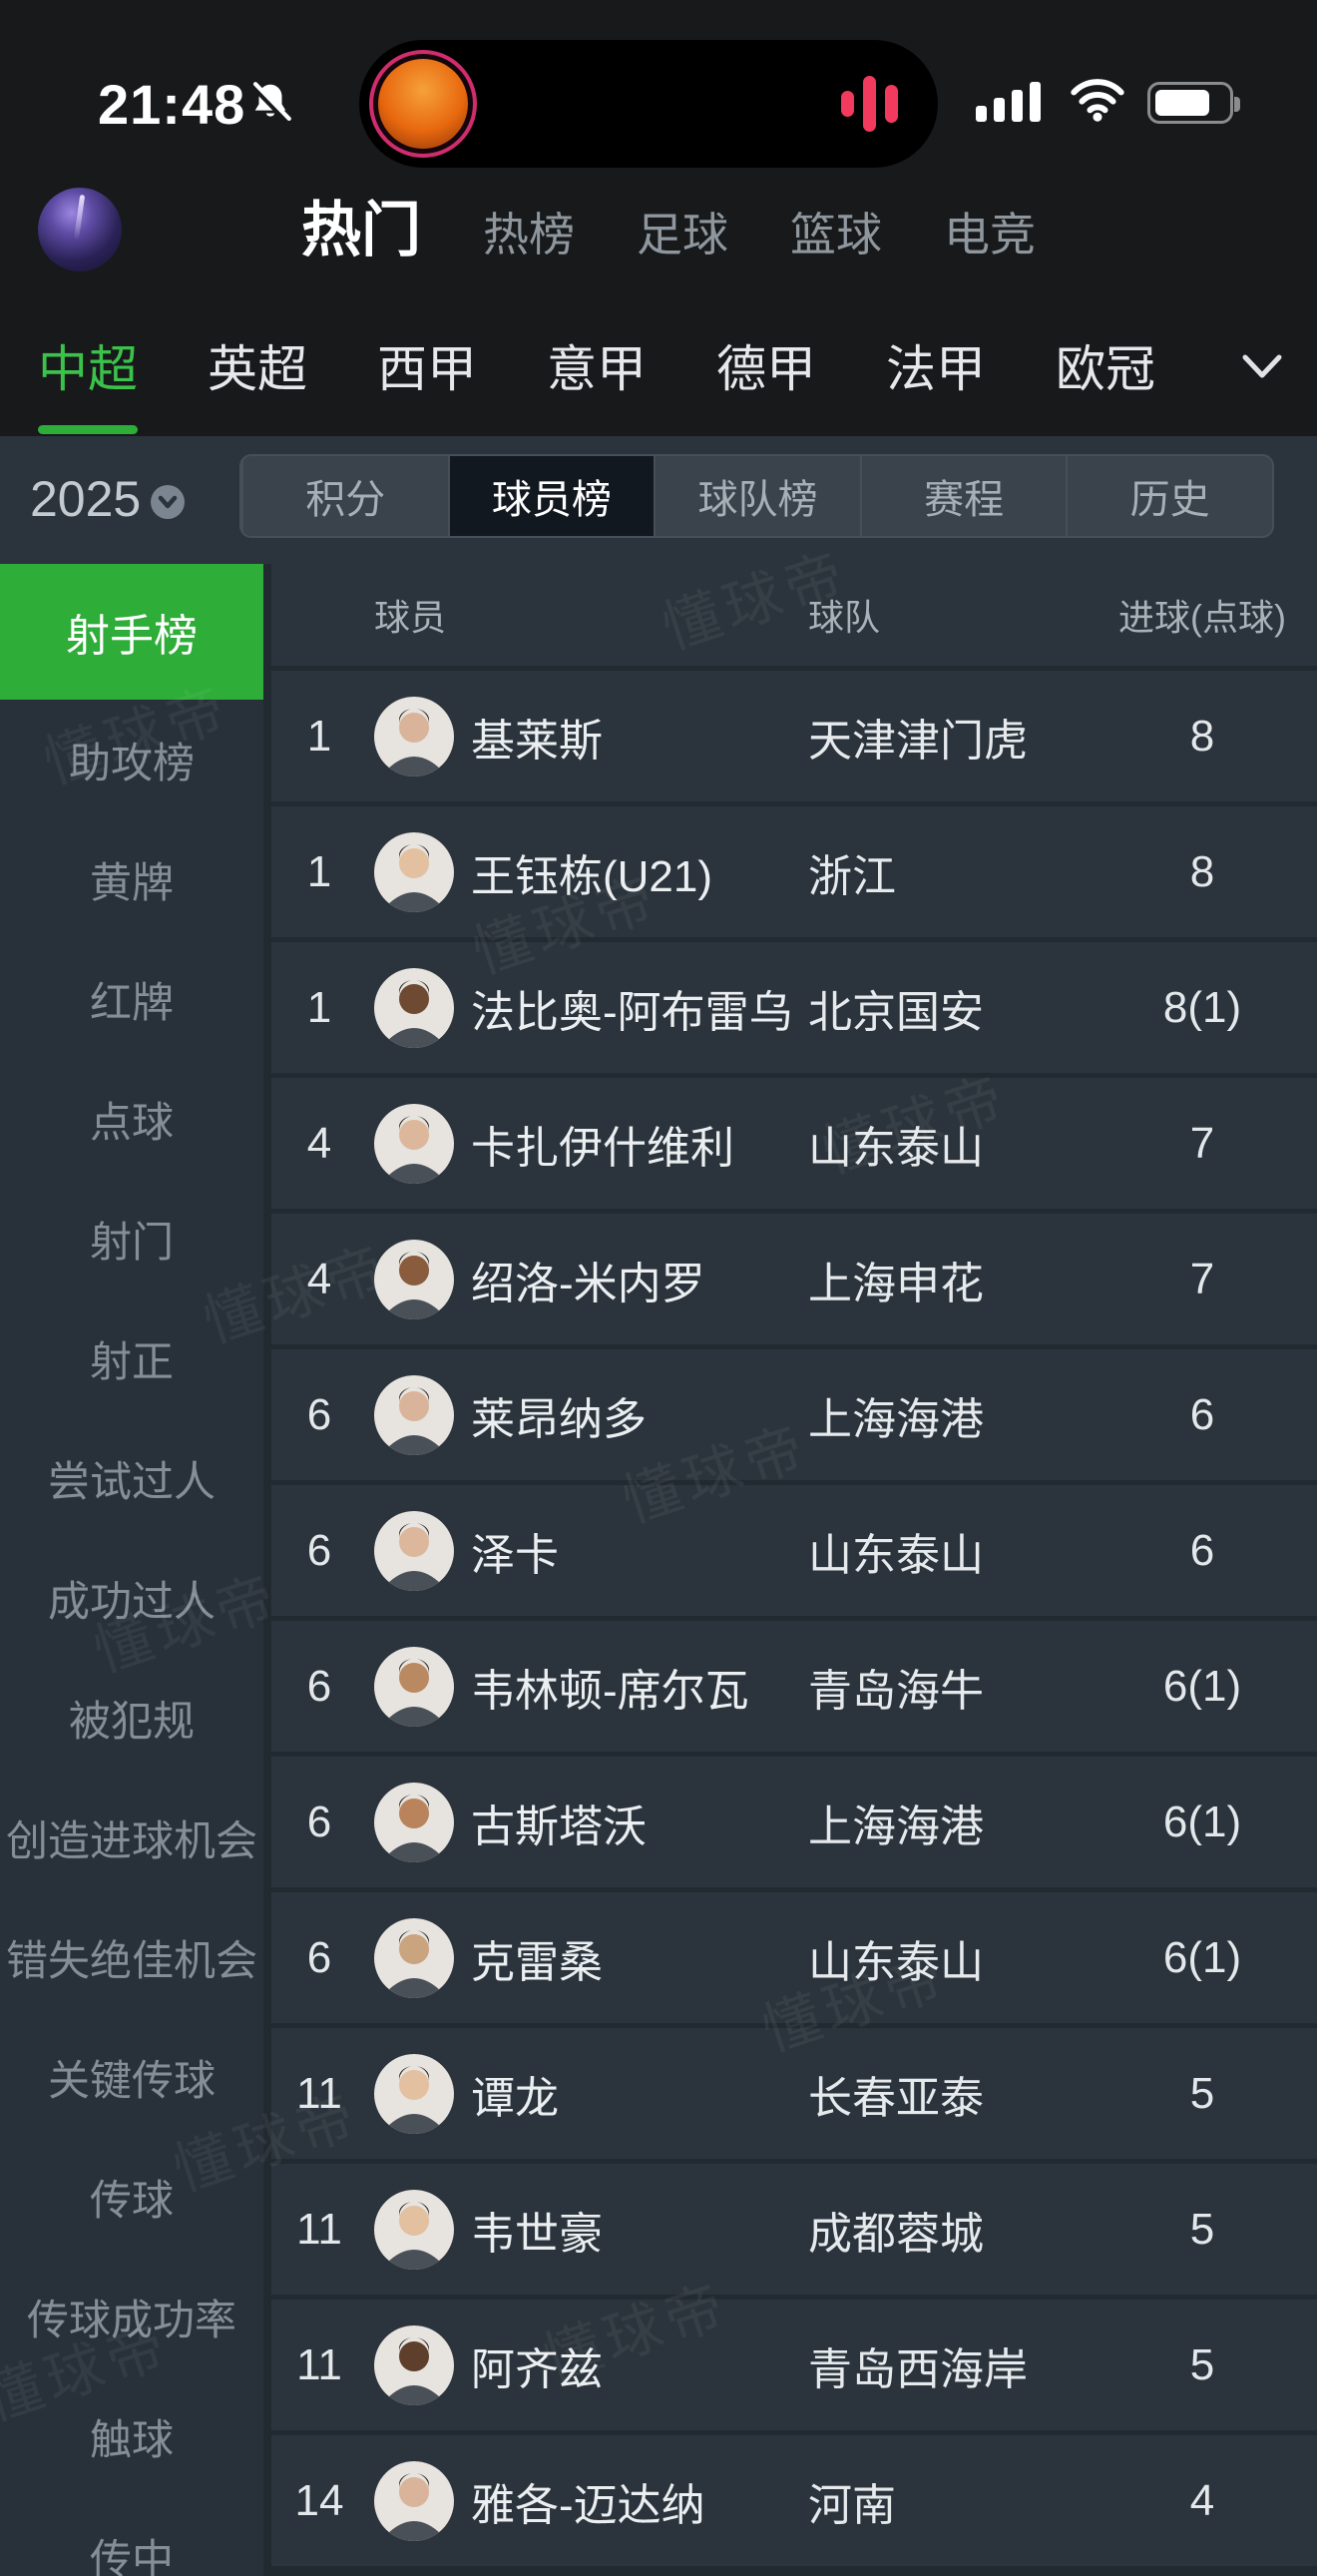 The image size is (1317, 2576). I want to click on chevron-down-icon, so click(1262, 366).